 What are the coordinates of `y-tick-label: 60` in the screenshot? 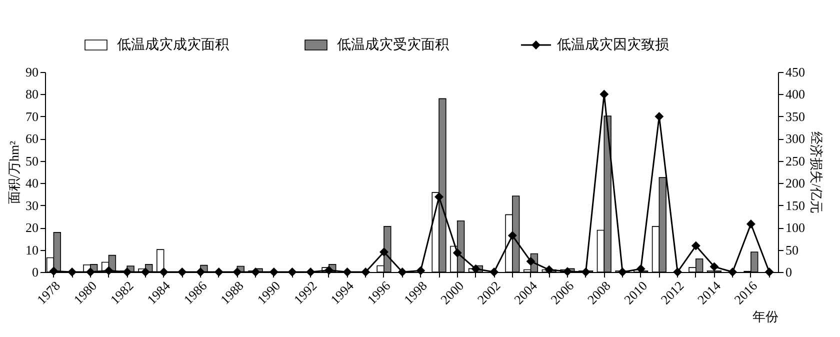 It's located at (32, 138).